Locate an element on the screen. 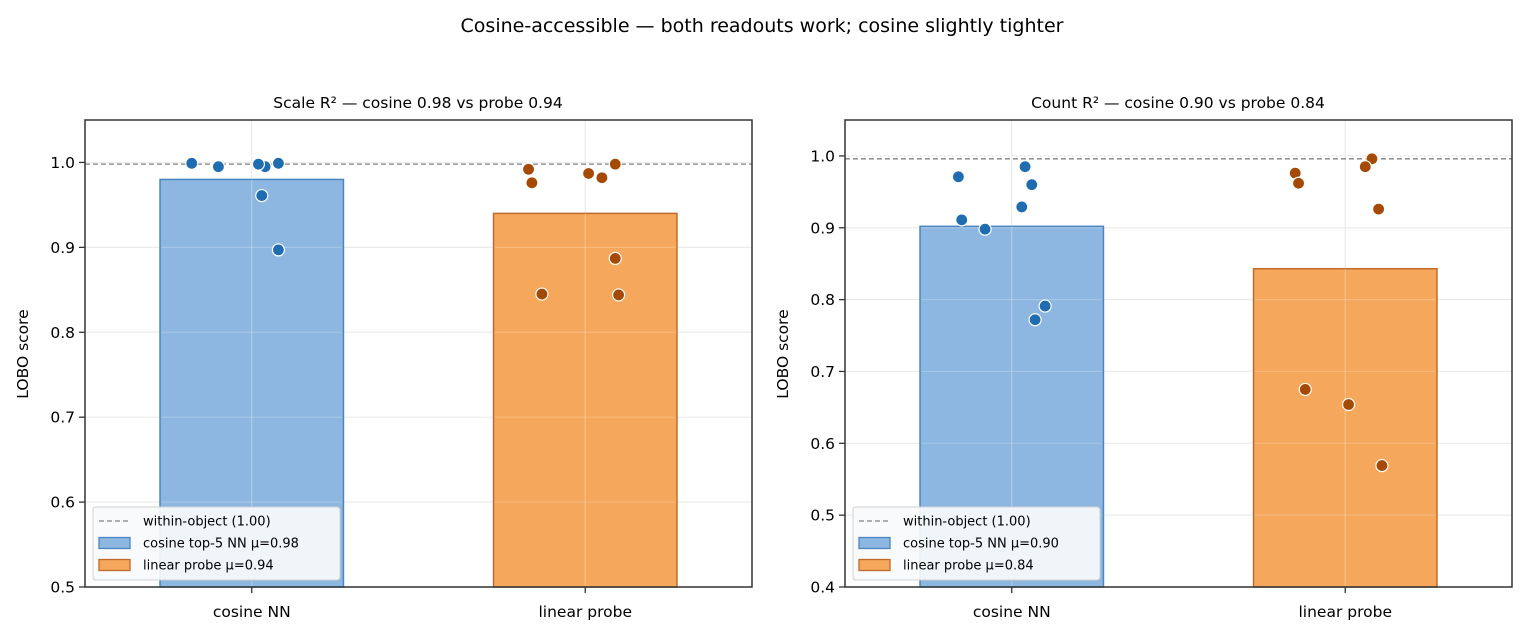  y-ticks: 0.4 0.5 0.6 0.7 0.8 0.9 1.0 is located at coordinates (827, 372).